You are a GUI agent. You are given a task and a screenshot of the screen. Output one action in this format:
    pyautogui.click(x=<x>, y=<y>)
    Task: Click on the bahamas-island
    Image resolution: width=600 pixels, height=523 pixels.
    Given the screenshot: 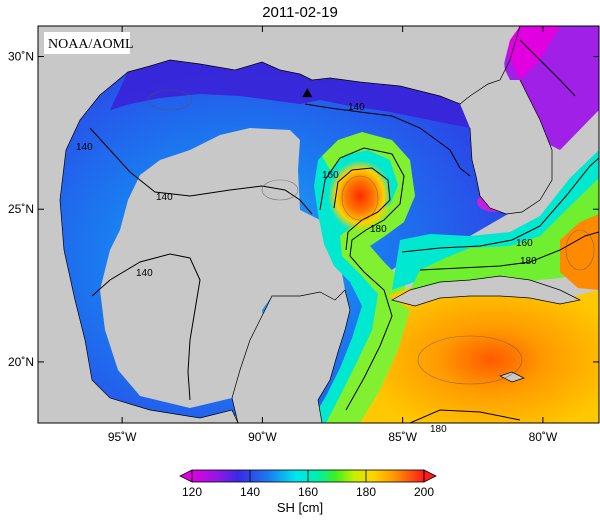 What is the action you would take?
    pyautogui.click(x=525, y=188)
    